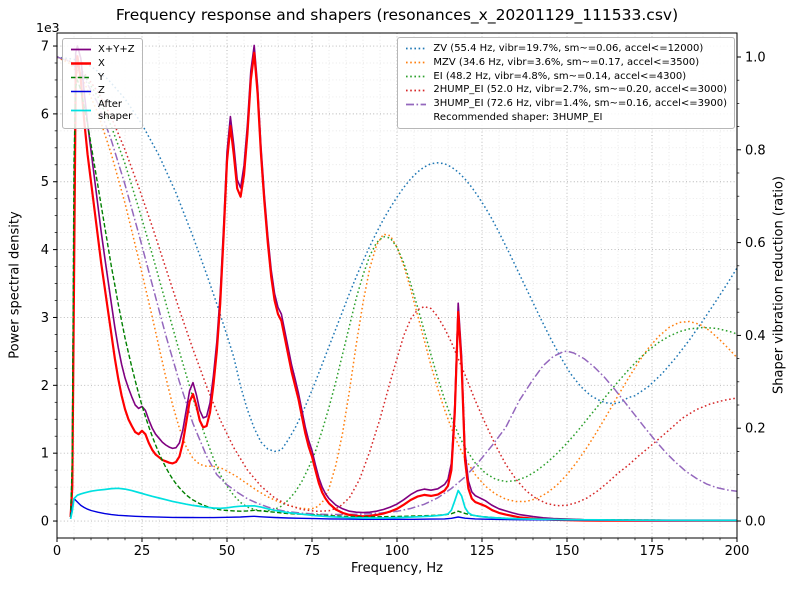 Image resolution: width=800 pixels, height=600 pixels. What do you see at coordinates (403, 509) in the screenshot?
I see `series-Z-line` at bounding box center [403, 509].